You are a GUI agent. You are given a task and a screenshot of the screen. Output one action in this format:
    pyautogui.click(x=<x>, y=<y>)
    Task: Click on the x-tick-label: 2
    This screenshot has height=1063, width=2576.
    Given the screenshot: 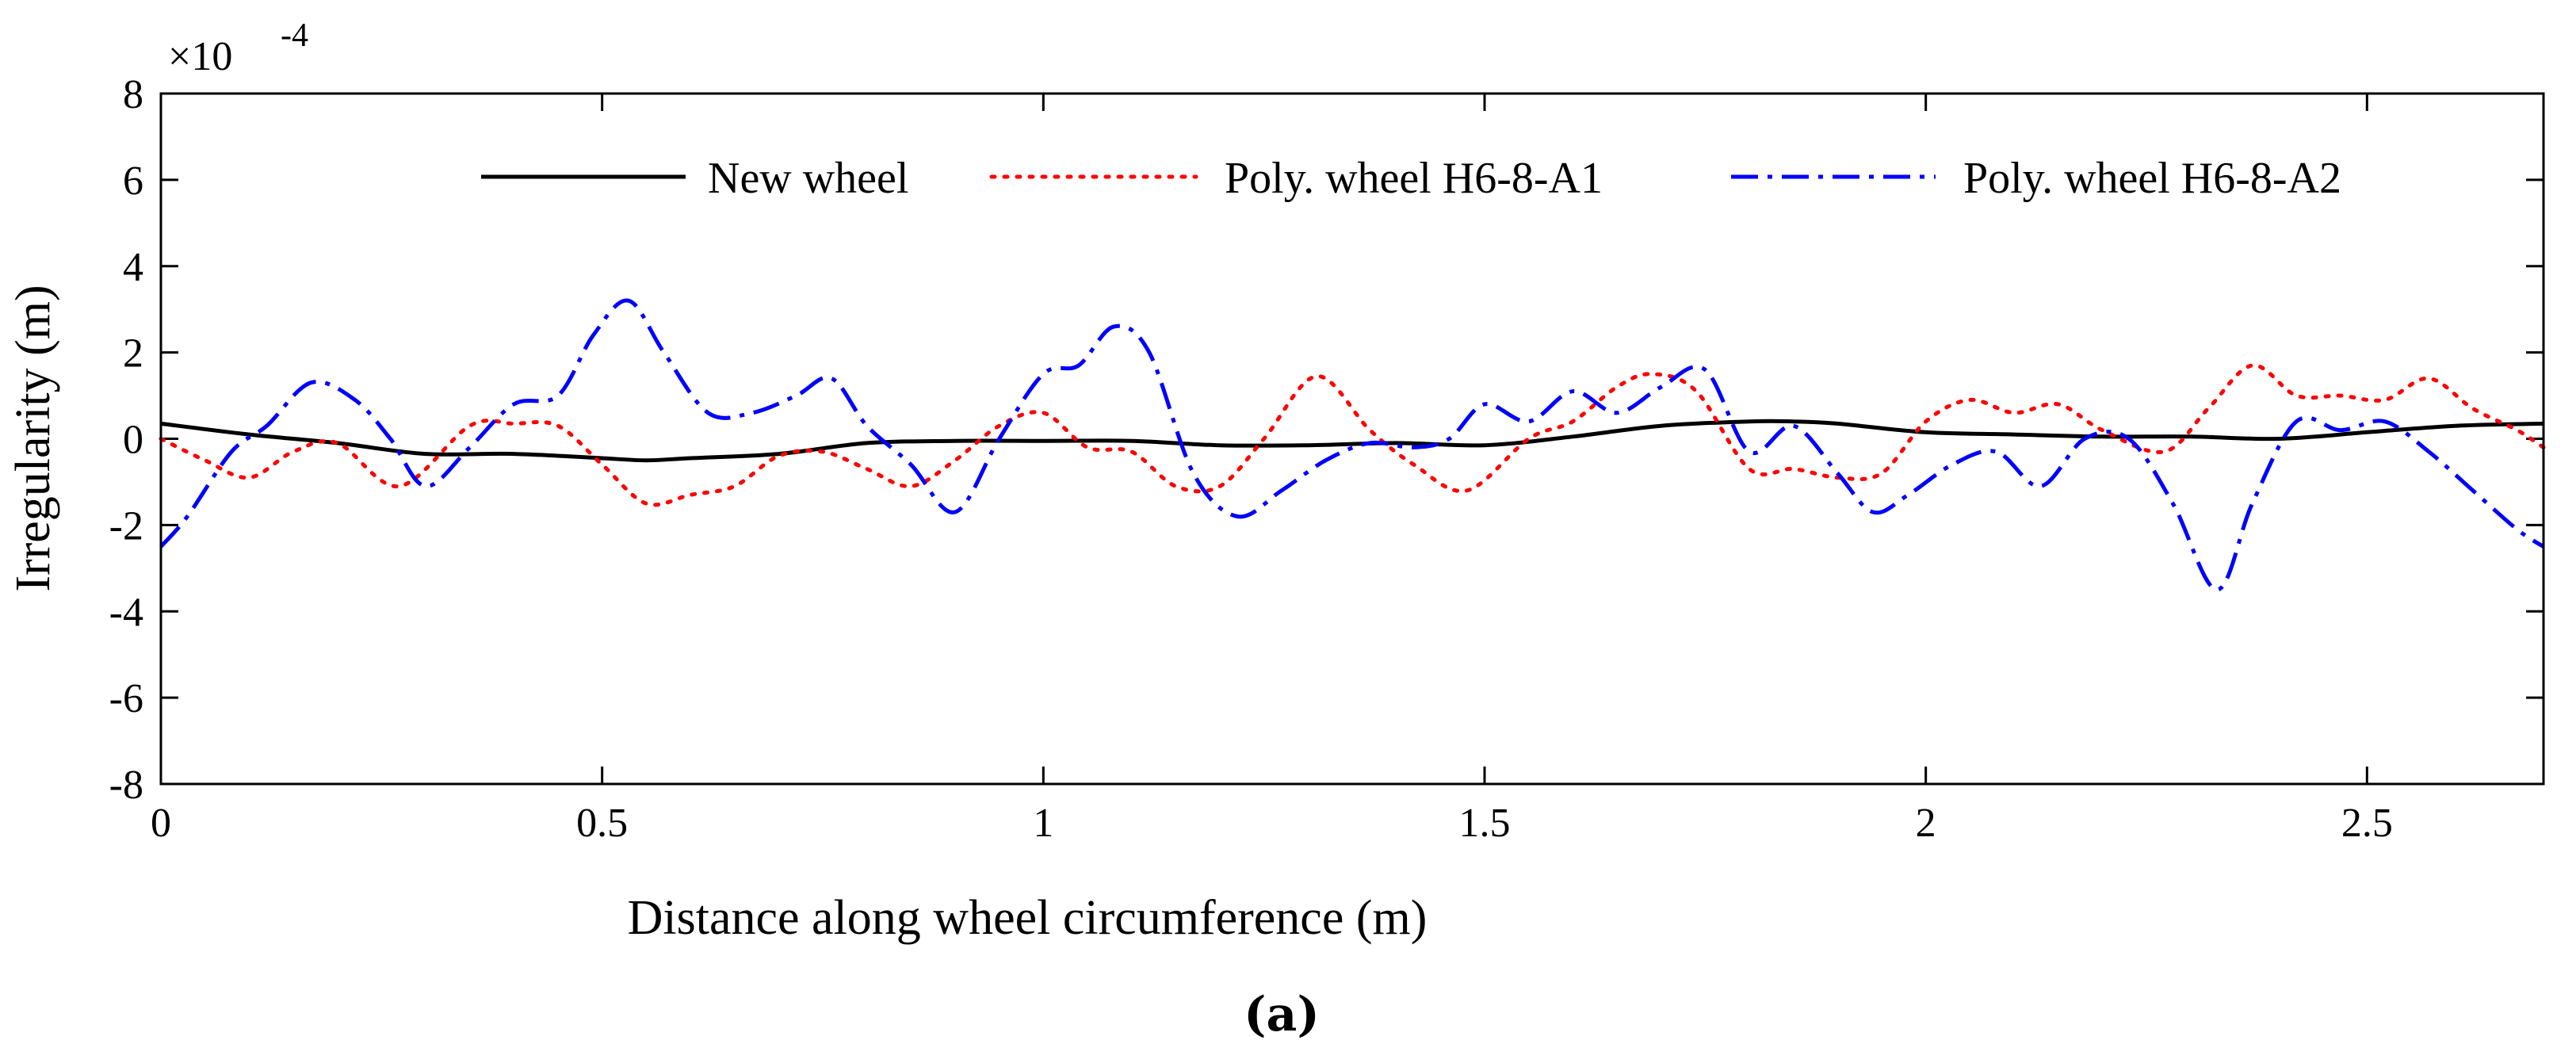 What is the action you would take?
    pyautogui.click(x=1926, y=823)
    